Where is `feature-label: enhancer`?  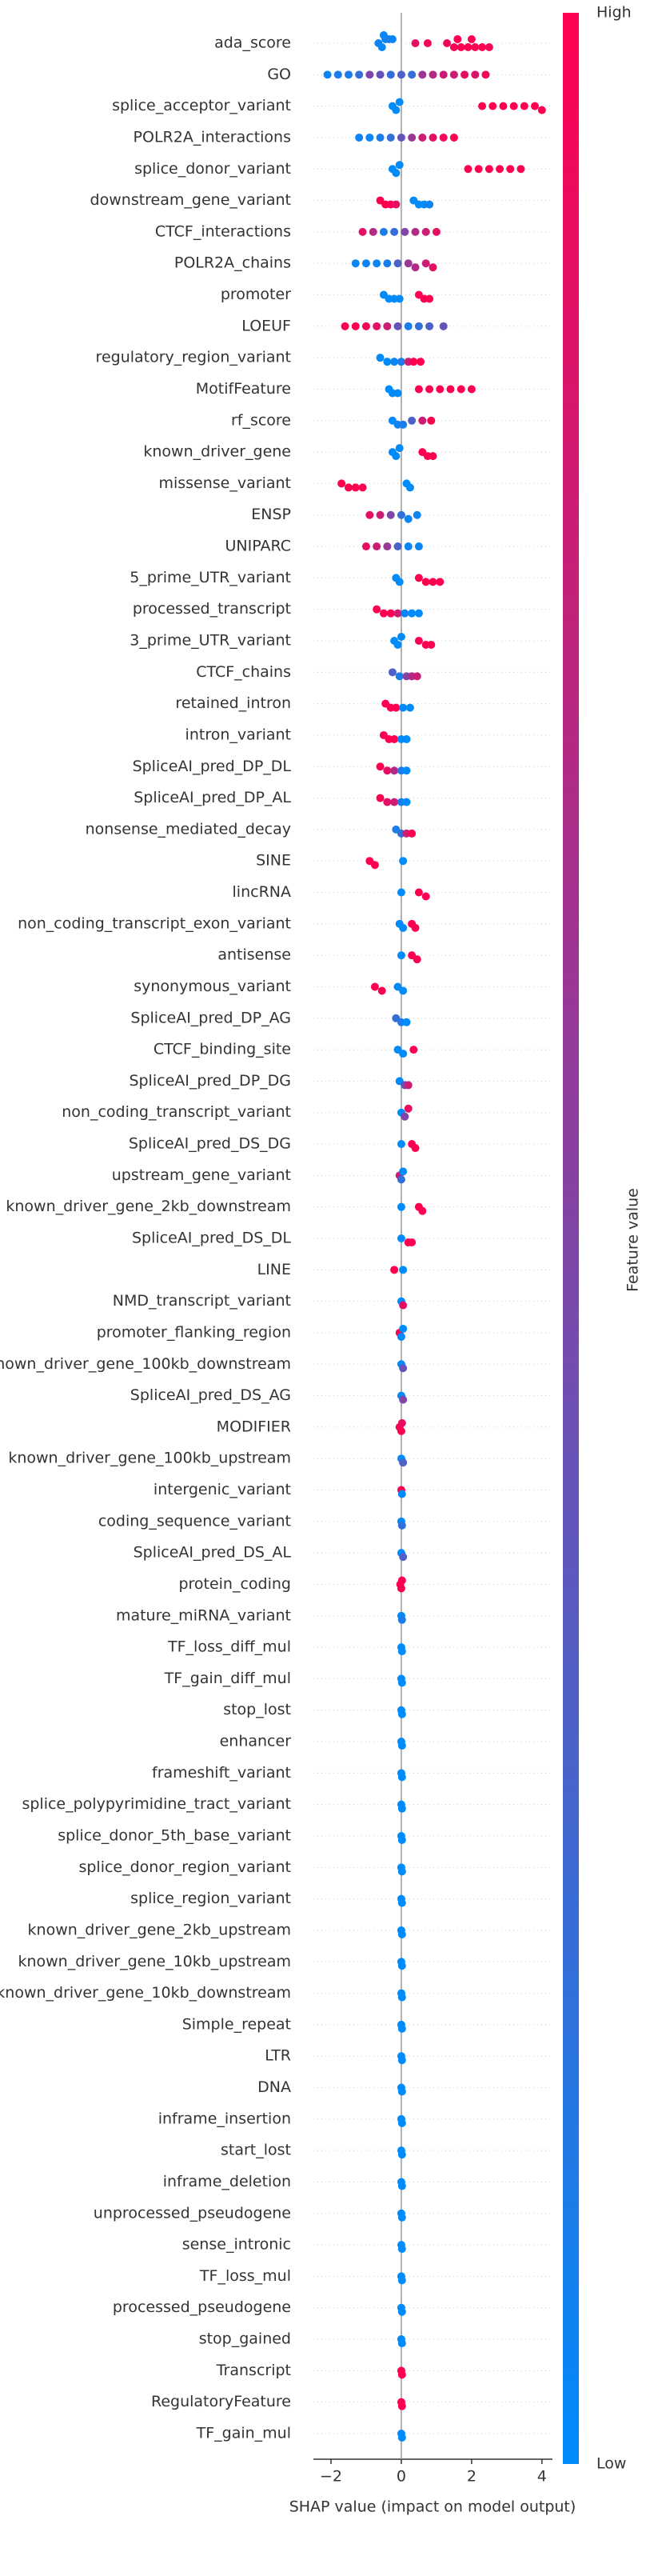 feature-label: enhancer is located at coordinates (256, 1741).